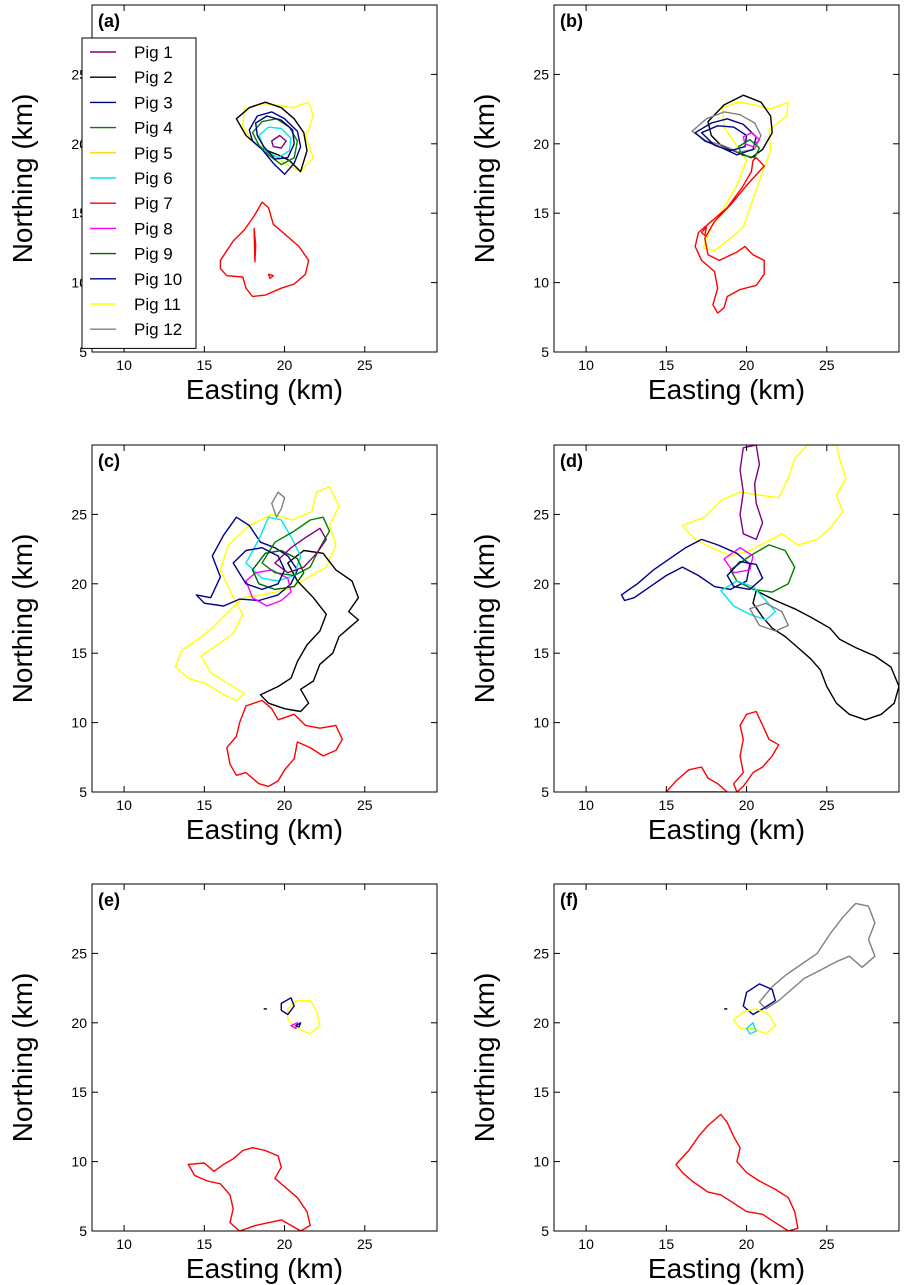 The height and width of the screenshot is (1285, 909). What do you see at coordinates (158, 329) in the screenshot?
I see `legend-label: Pig 12` at bounding box center [158, 329].